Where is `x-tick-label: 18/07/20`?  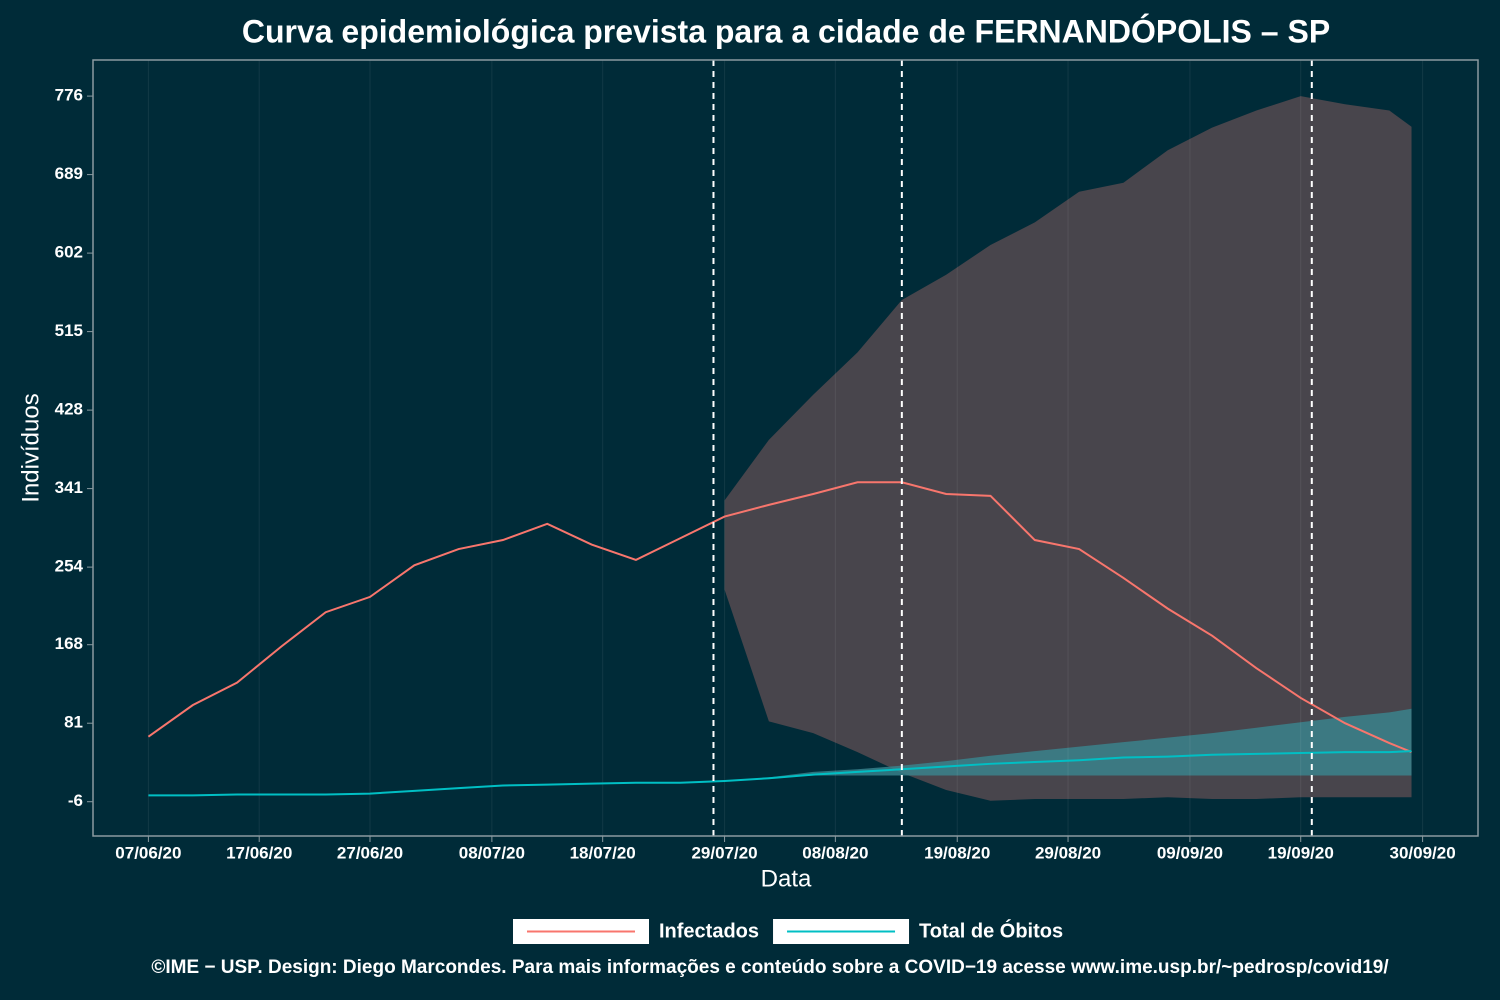
x-tick-label: 18/07/20 is located at coordinates (603, 852).